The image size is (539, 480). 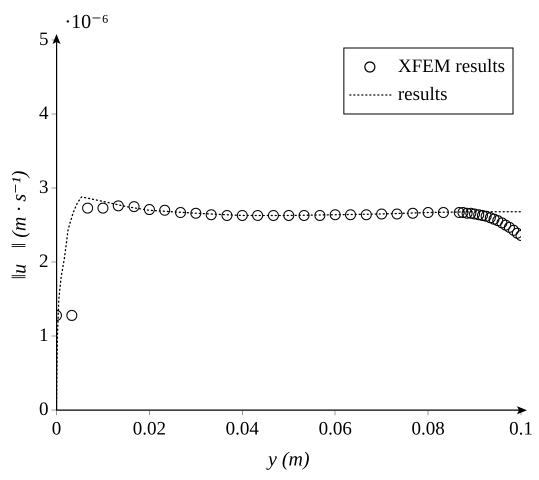 What do you see at coordinates (43, 409) in the screenshot?
I see `y-tick-label: 0` at bounding box center [43, 409].